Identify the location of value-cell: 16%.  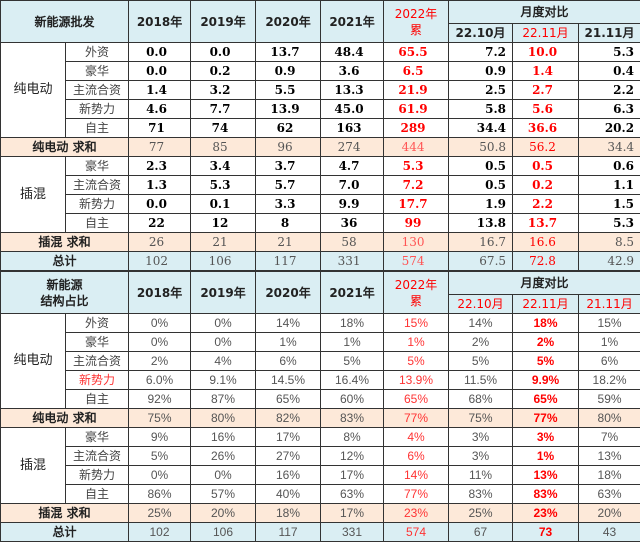
(223, 437).